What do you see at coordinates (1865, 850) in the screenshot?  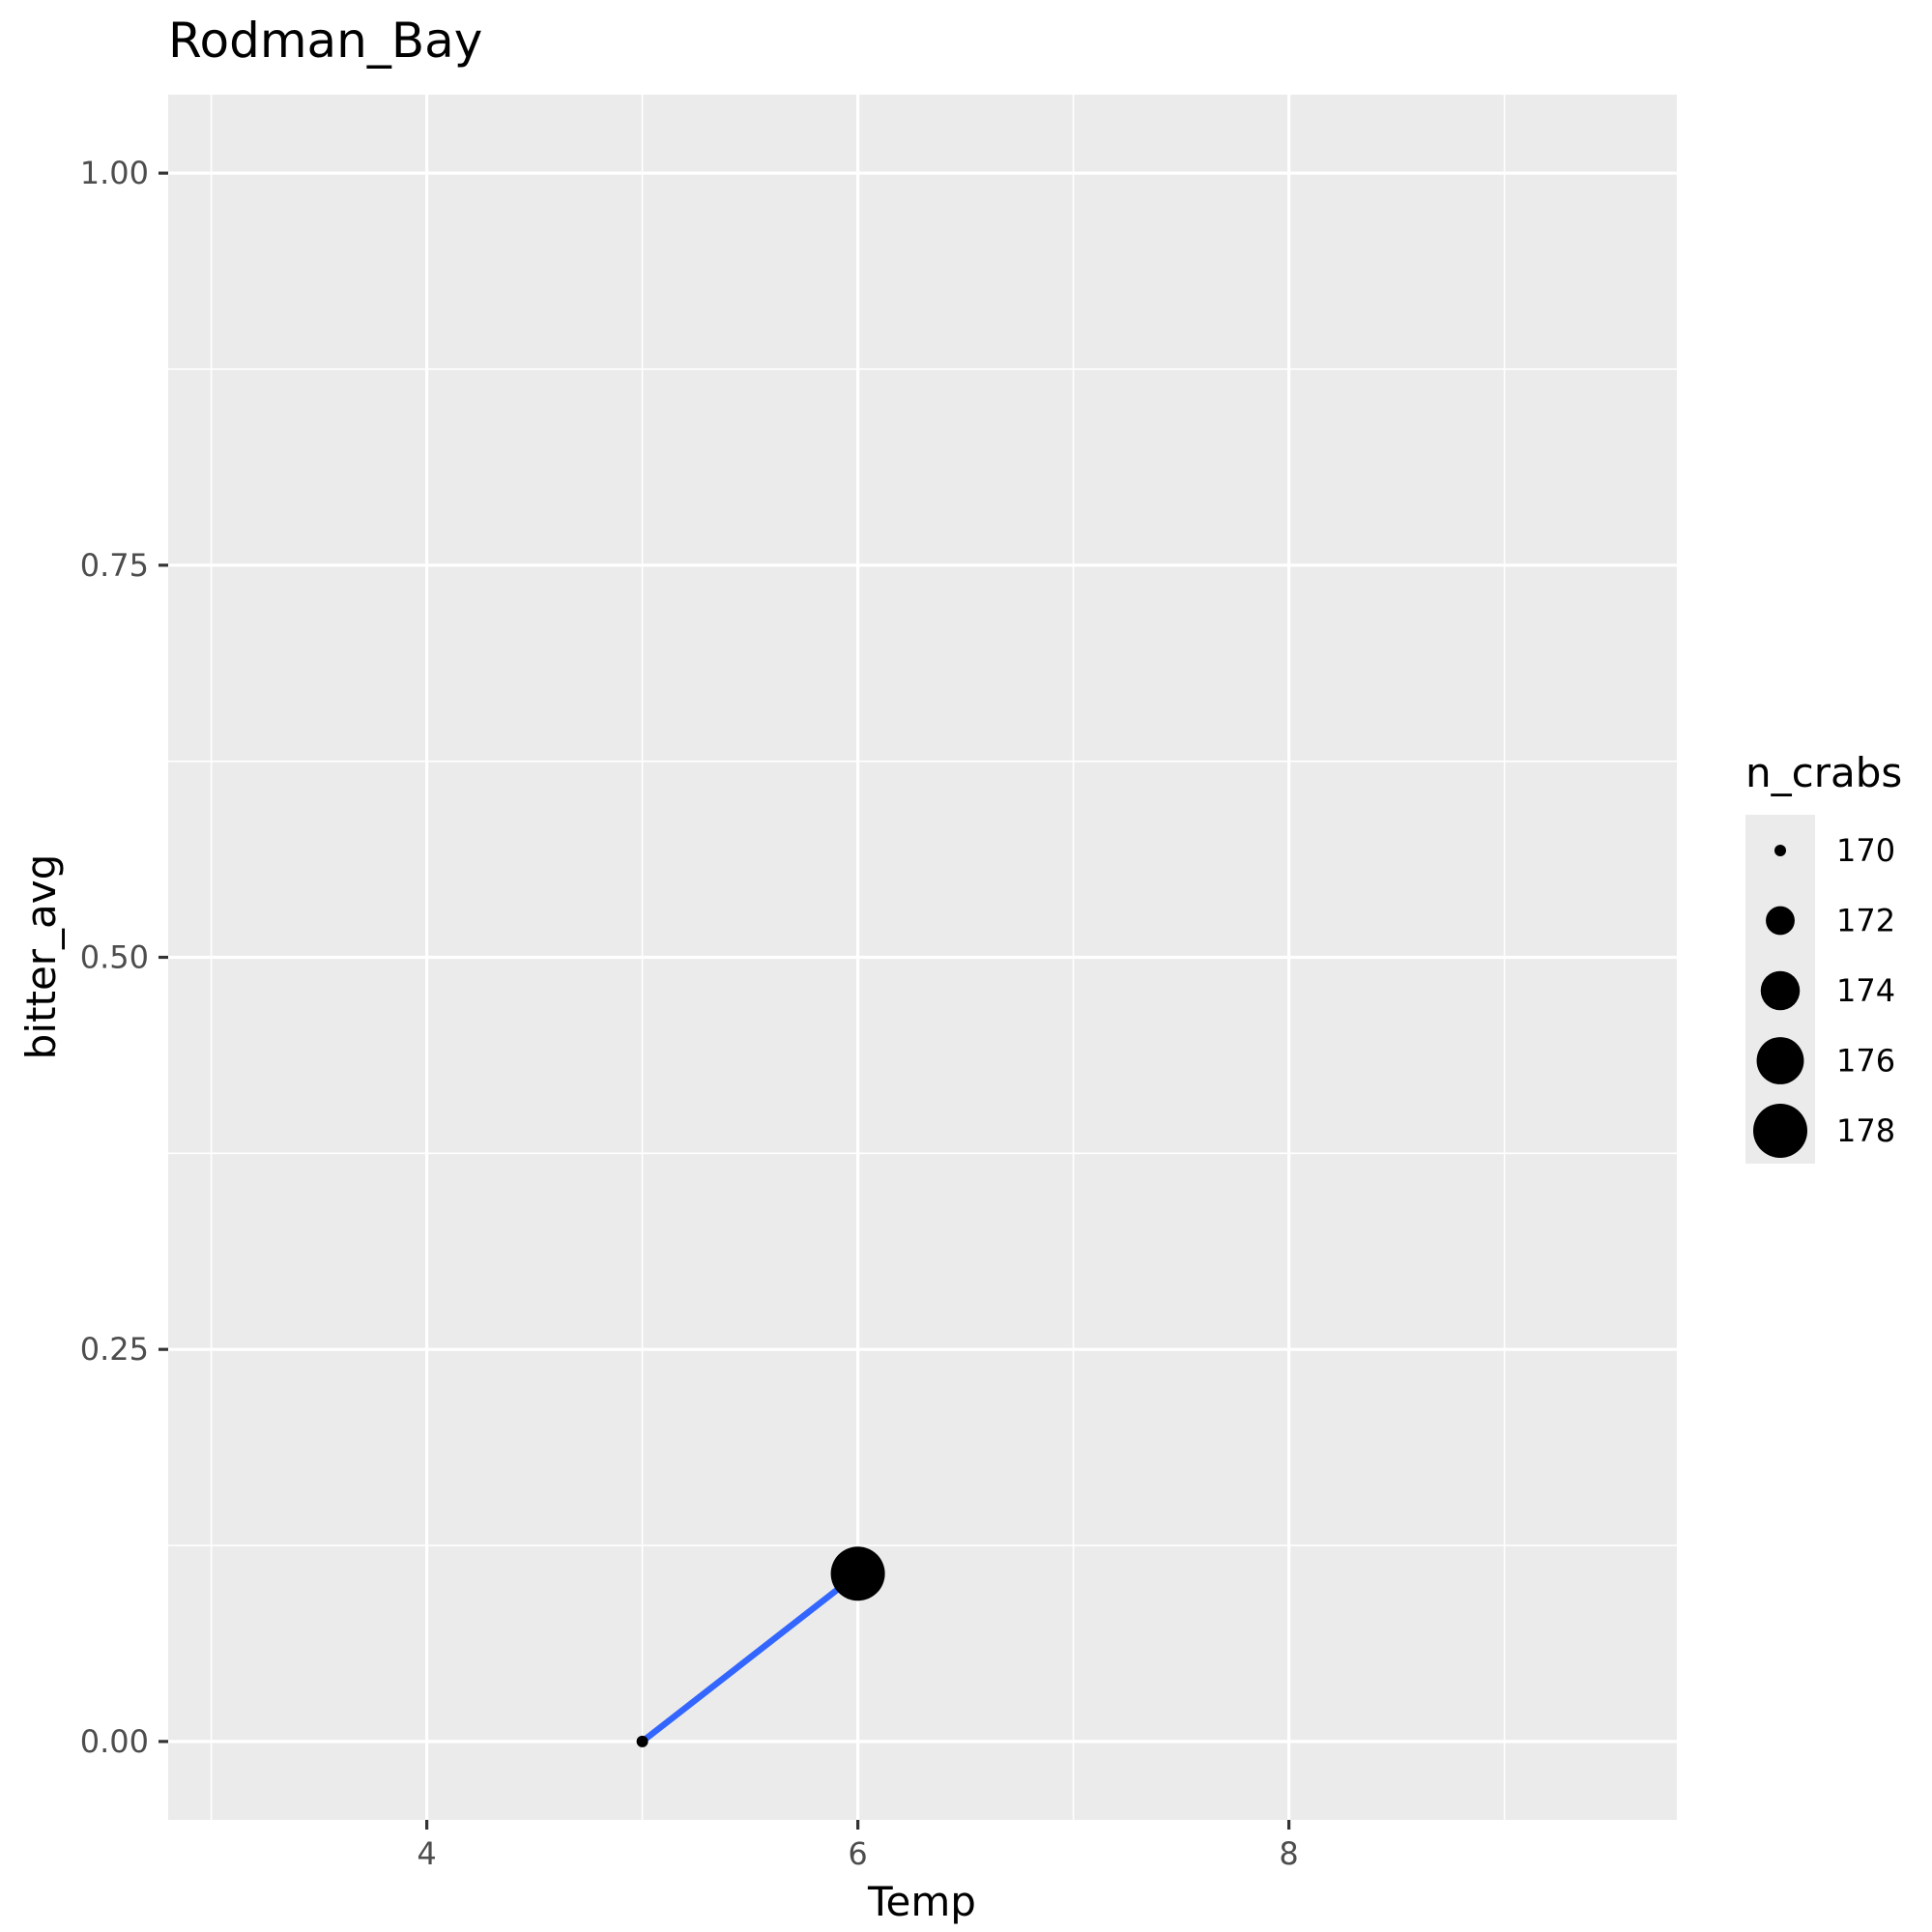 I see `legend-label-170: 170` at bounding box center [1865, 850].